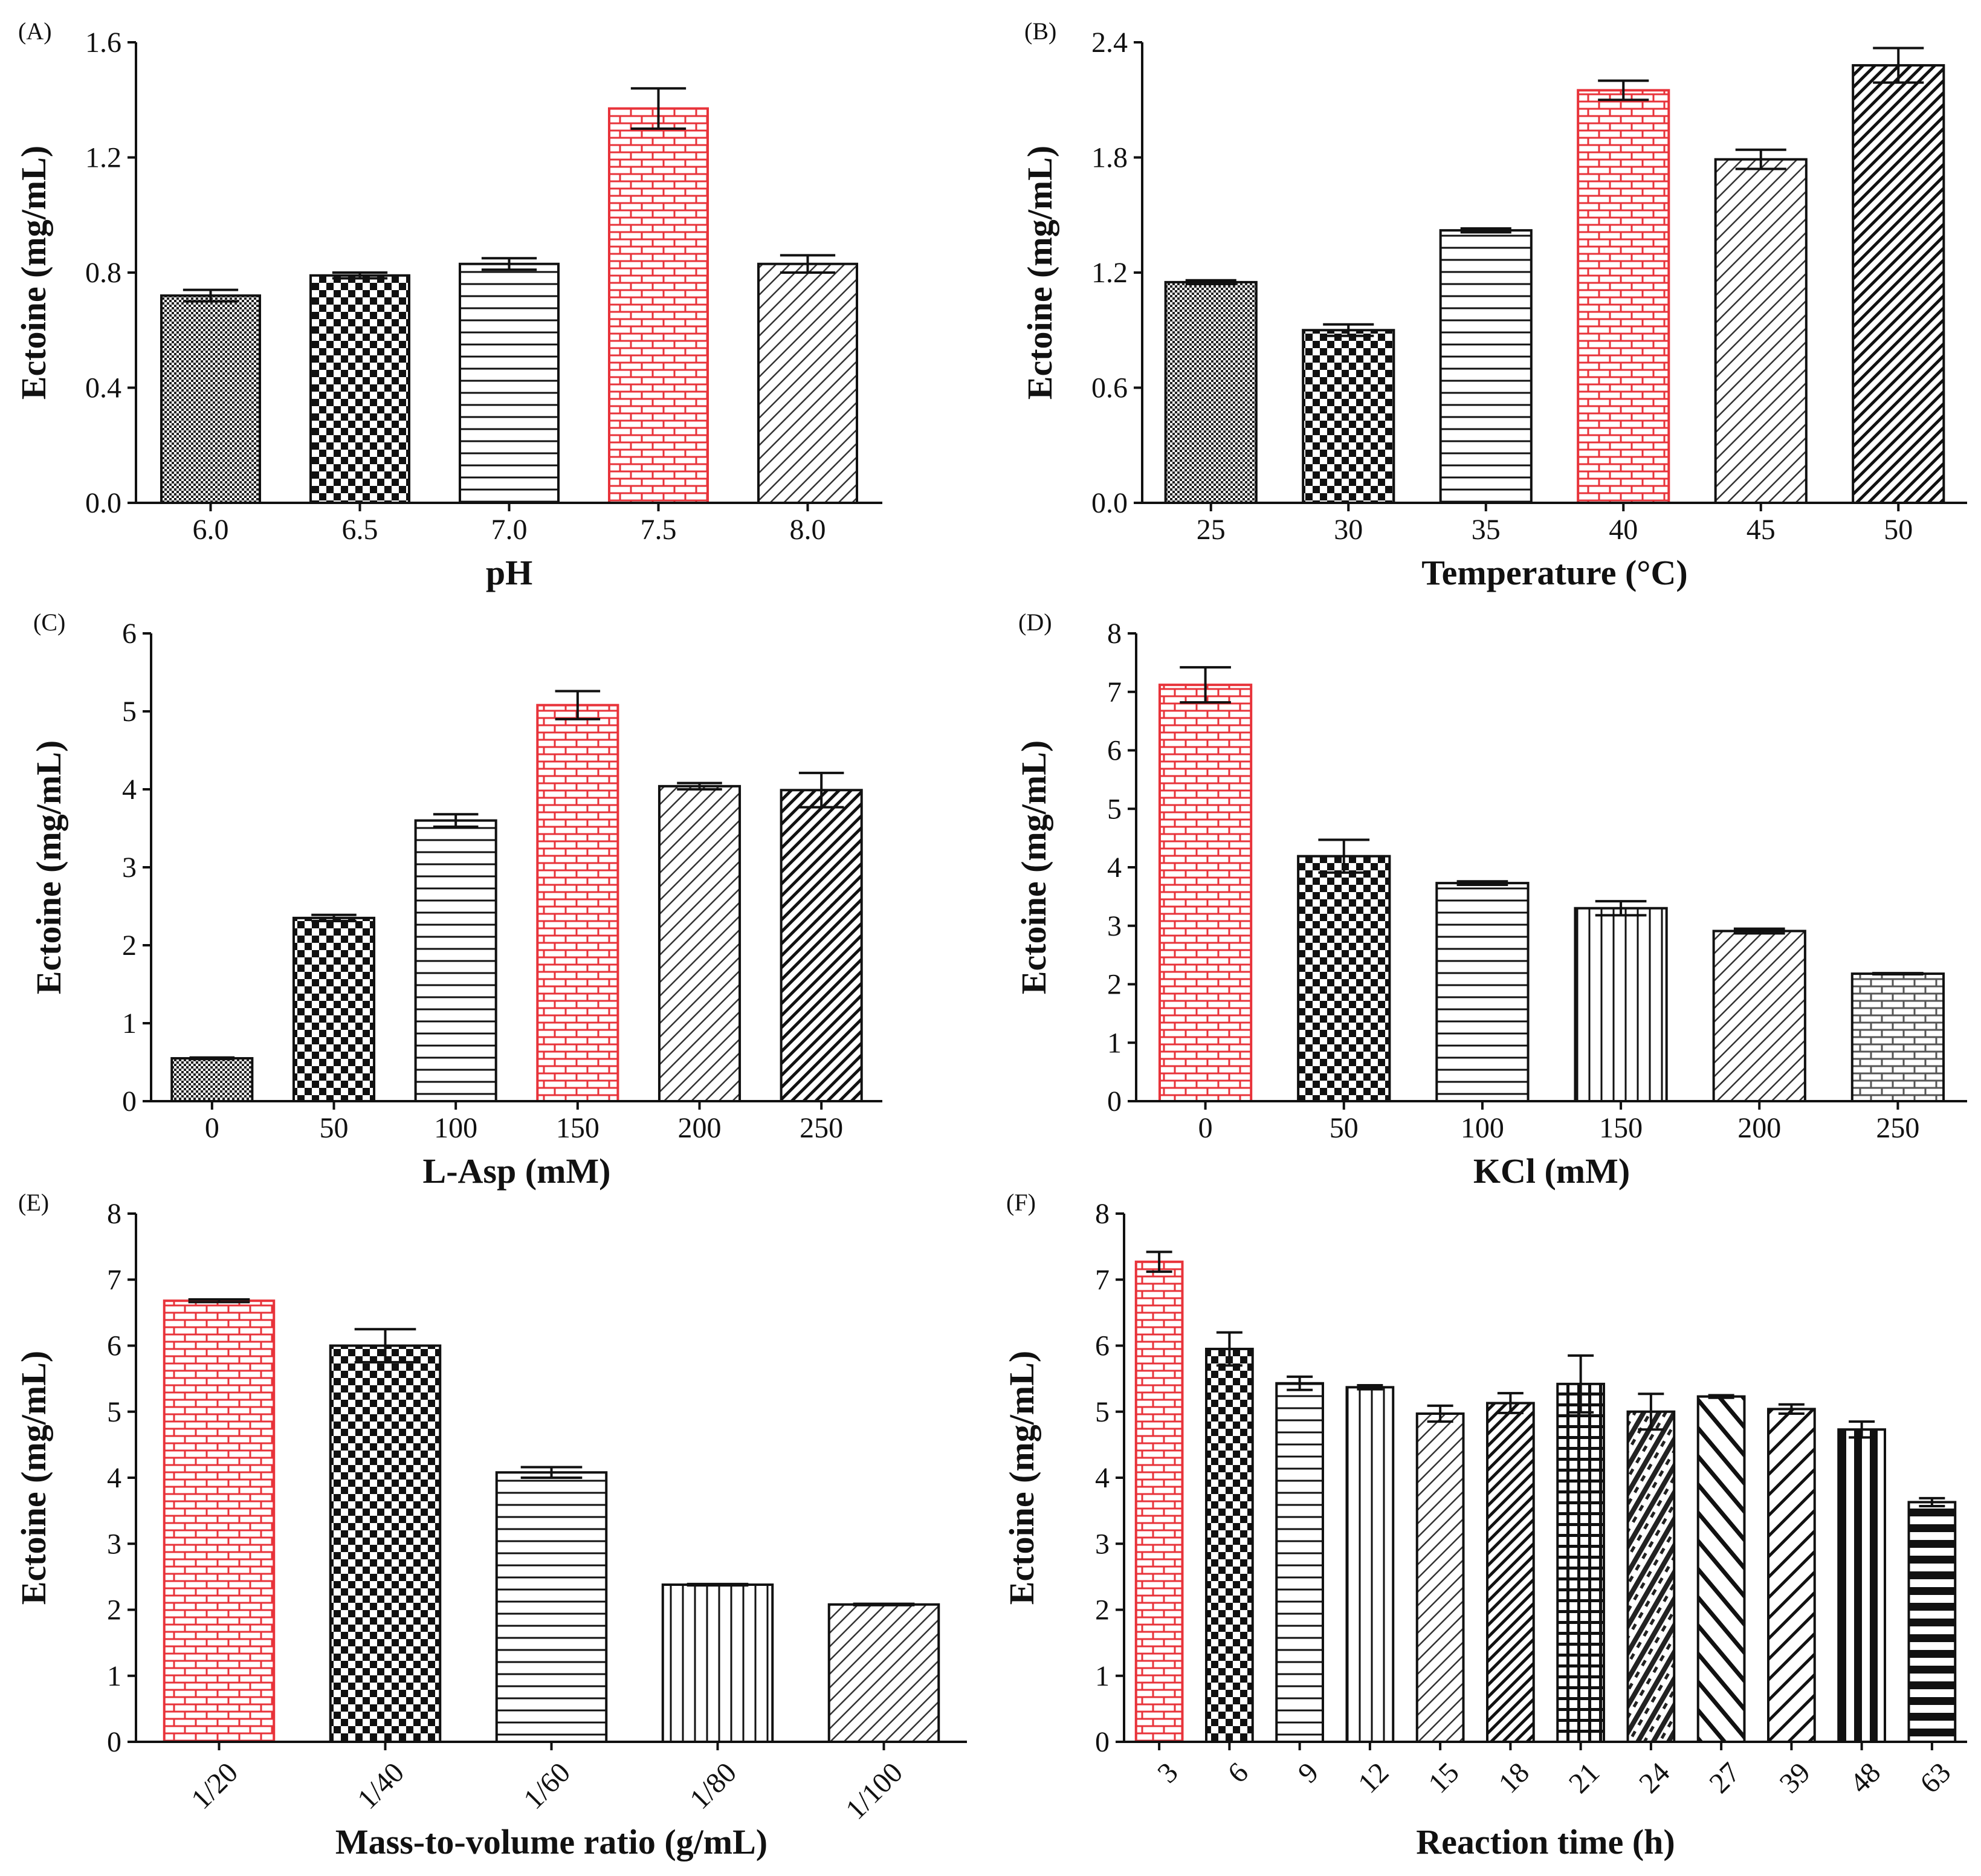  I want to click on x-tick-label: 1/60, so click(547, 1786).